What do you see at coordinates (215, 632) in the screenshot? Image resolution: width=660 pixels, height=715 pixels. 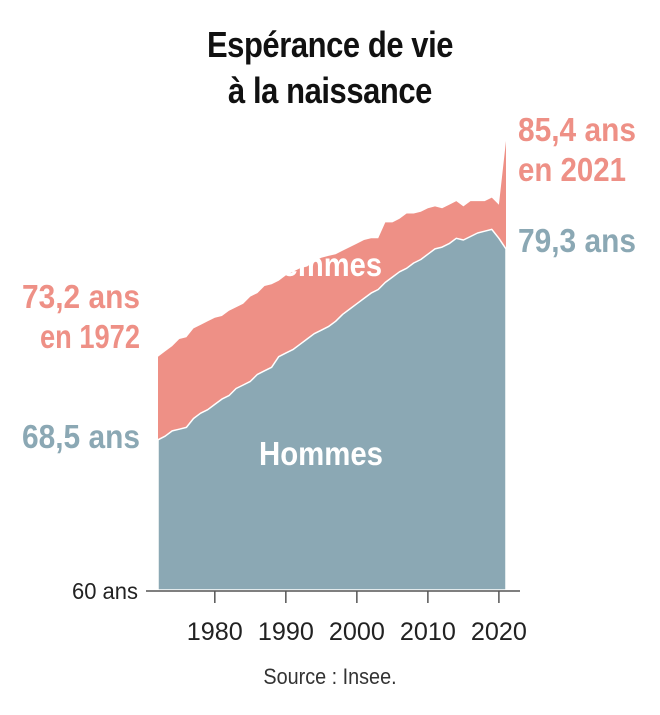 I see `x-tick-label: 1980` at bounding box center [215, 632].